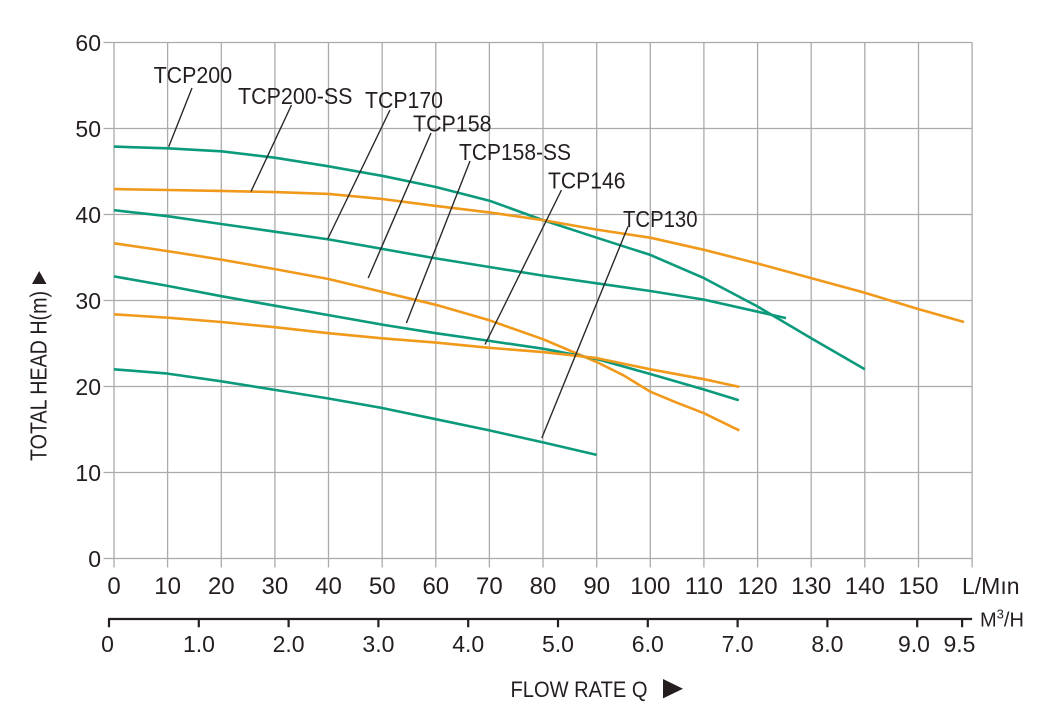 Image resolution: width=1063 pixels, height=718 pixels. Describe the element at coordinates (811, 586) in the screenshot. I see `svg-text: 130` at that location.